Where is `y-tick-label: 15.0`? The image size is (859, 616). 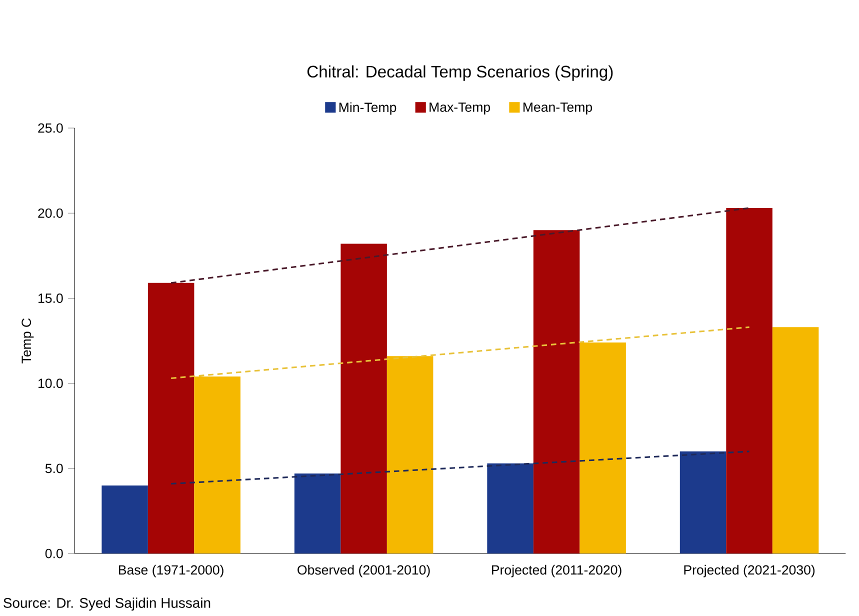
y-tick-label: 15.0 is located at coordinates (50, 298).